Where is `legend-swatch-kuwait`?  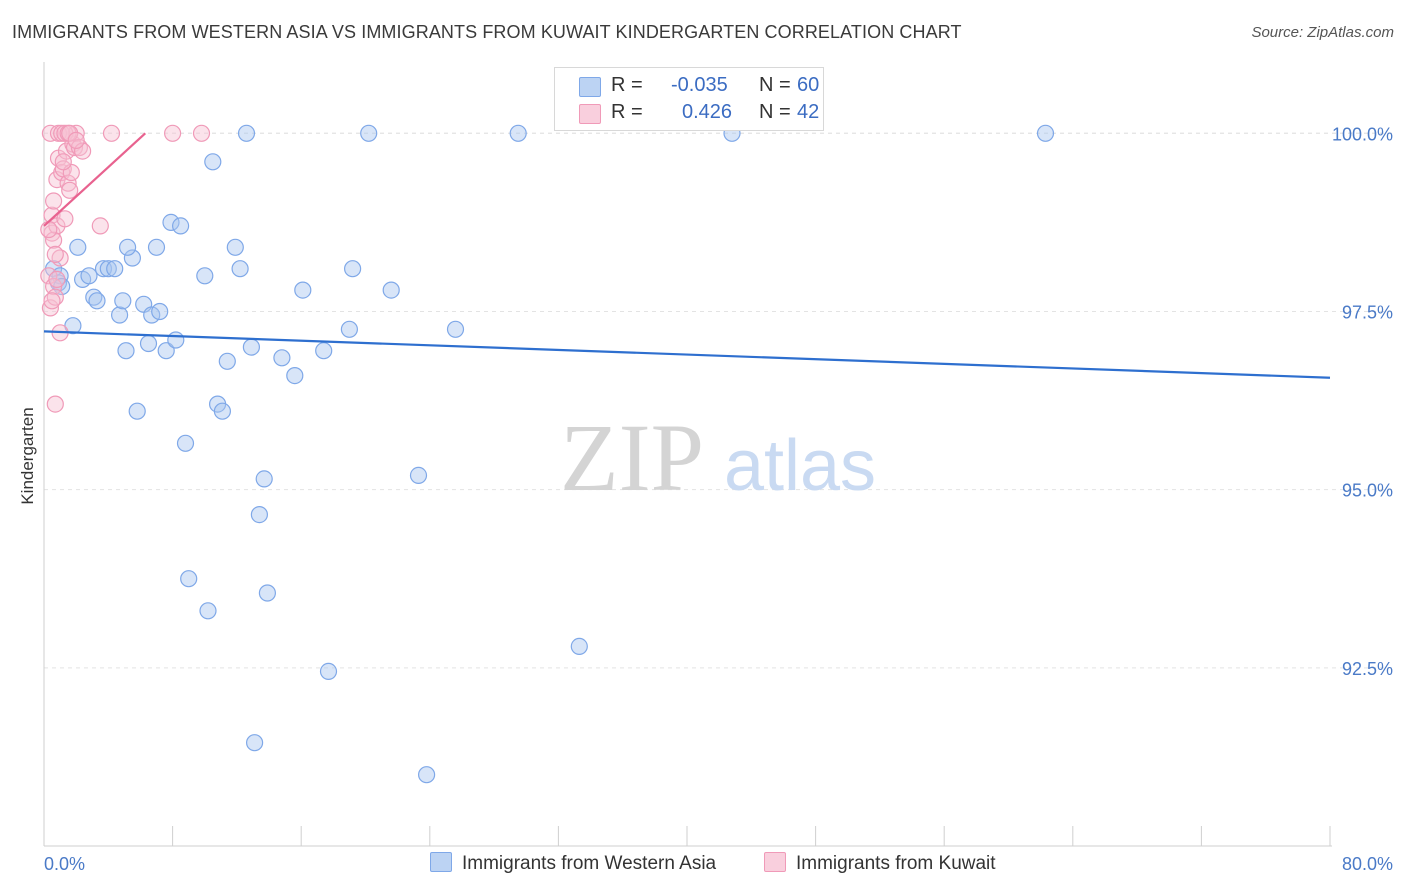 legend-swatch-kuwait is located at coordinates (590, 114).